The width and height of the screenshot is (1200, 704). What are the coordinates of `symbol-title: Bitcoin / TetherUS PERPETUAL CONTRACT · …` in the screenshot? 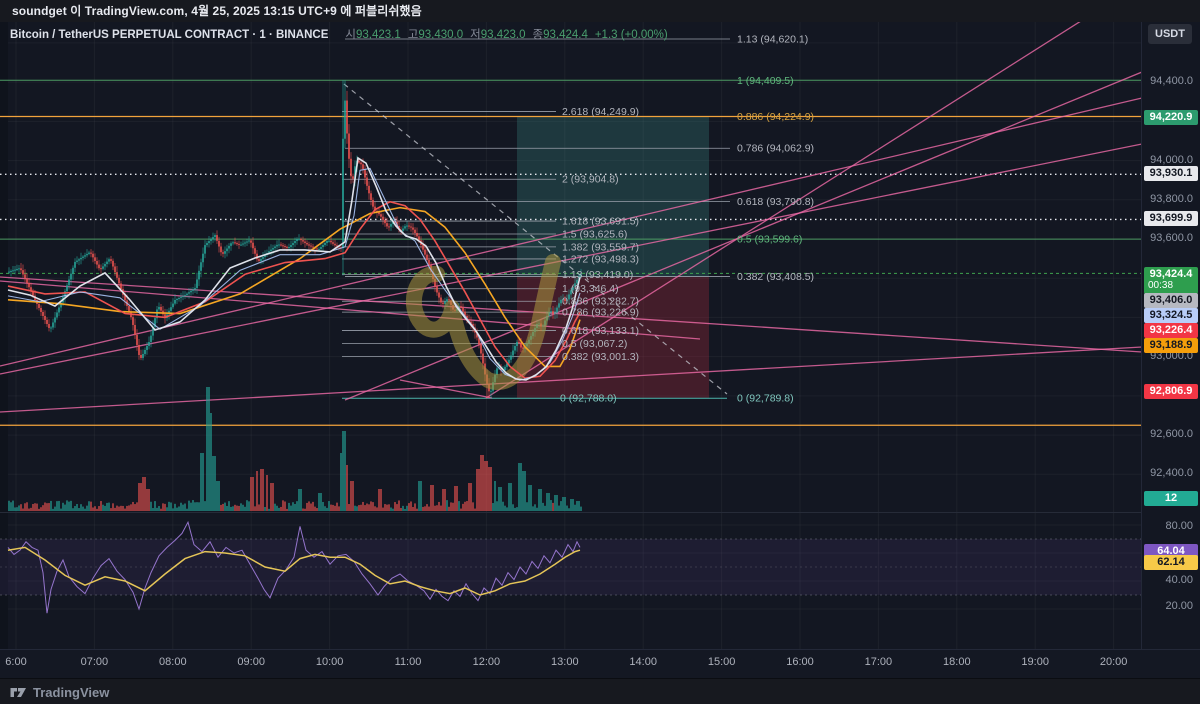 It's located at (169, 35).